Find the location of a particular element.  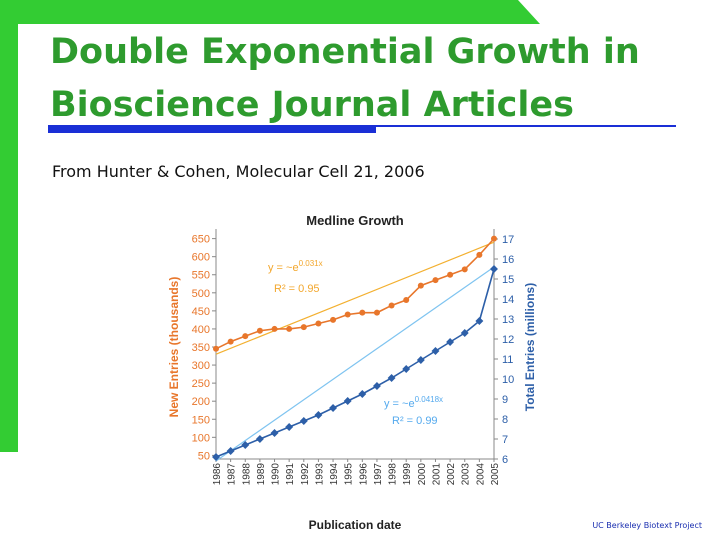

x-tick-label: 1990 is located at coordinates (276, 474).